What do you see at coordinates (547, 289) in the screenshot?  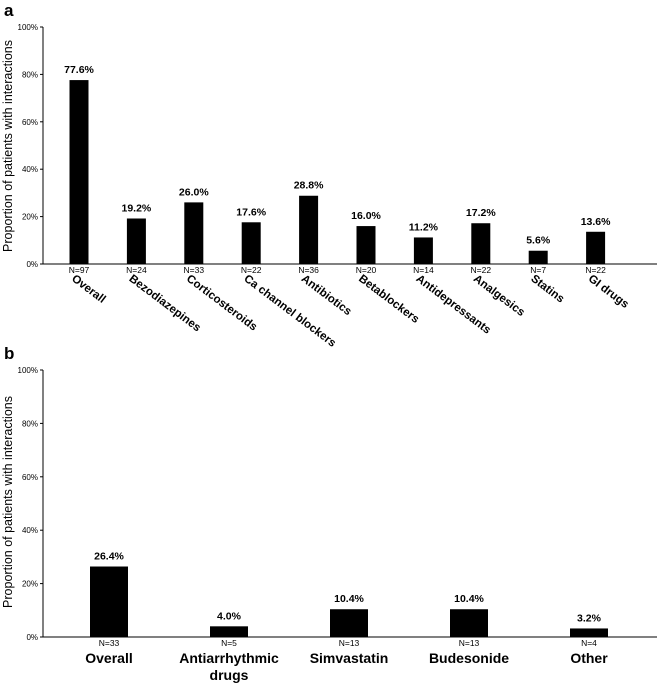 I see `x-tick-label: Statins` at bounding box center [547, 289].